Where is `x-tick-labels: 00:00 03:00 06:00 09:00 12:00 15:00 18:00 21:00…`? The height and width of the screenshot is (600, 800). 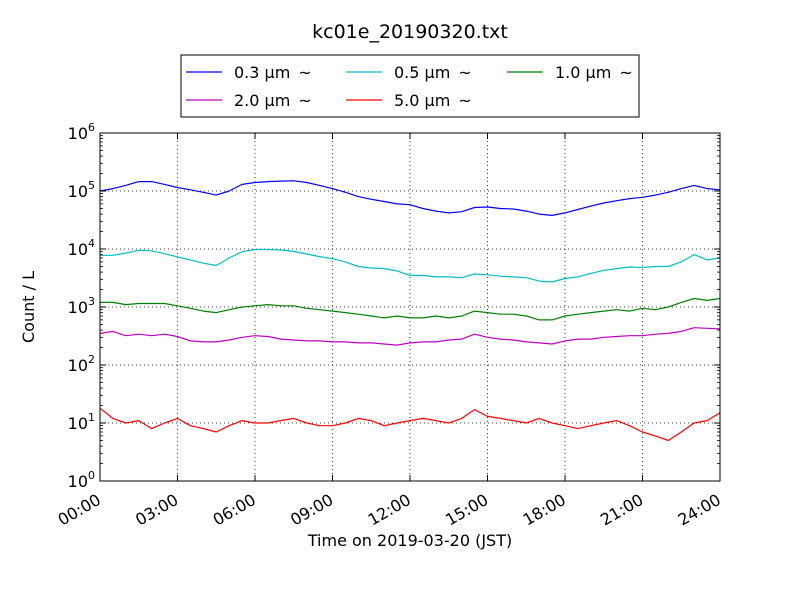
x-tick-labels: 00:00 03:00 06:00 09:00 12:00 15:00 18:00 21:00… is located at coordinates (389, 510).